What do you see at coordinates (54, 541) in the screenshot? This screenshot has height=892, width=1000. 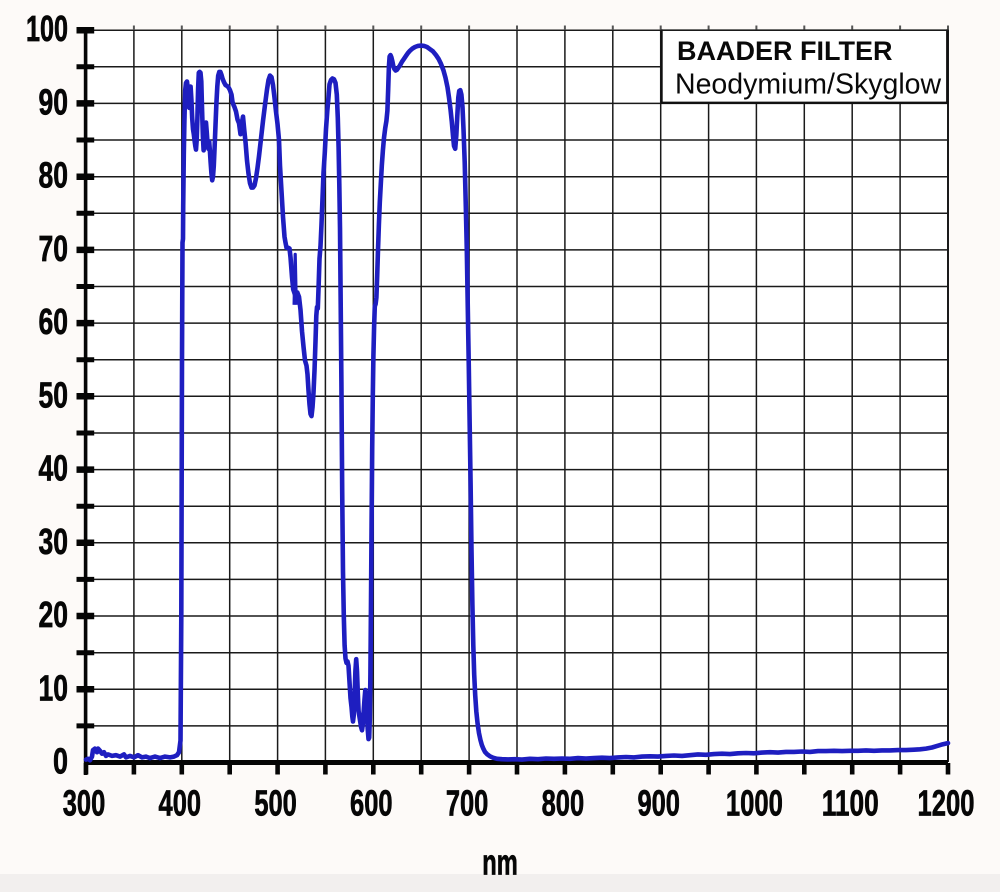 I see `svg-text: 30` at bounding box center [54, 541].